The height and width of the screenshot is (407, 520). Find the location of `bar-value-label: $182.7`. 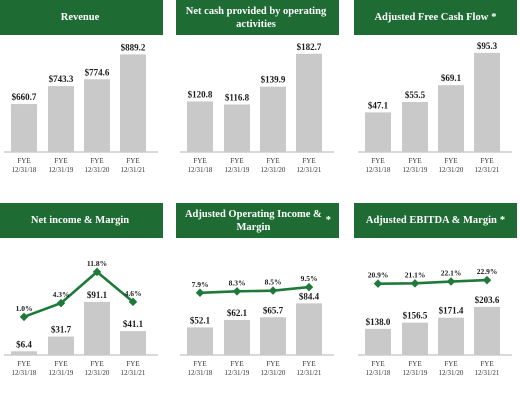

bar-value-label: $182.7 is located at coordinates (309, 47).